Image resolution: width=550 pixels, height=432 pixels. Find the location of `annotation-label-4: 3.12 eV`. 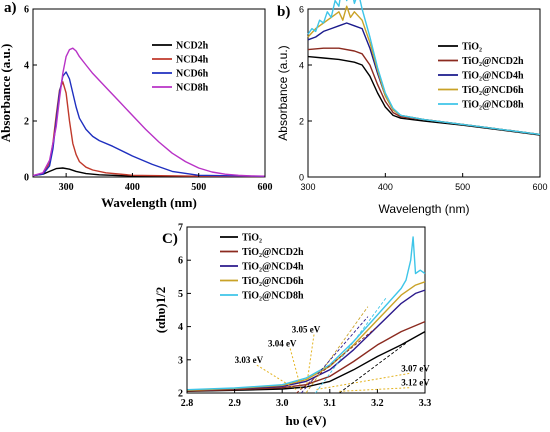

annotation-label-4: 3.12 eV is located at coordinates (415, 383).